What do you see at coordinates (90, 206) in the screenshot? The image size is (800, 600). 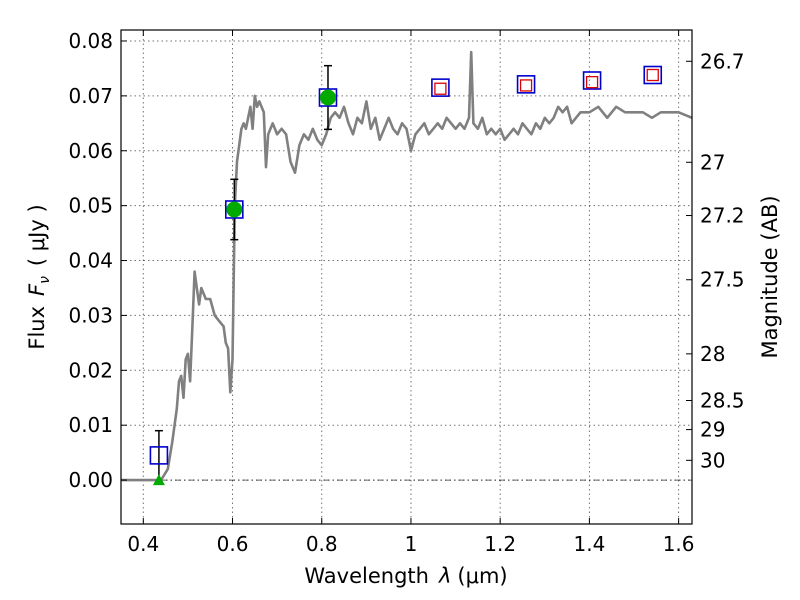 I see `y-tick-label: 0.05` at bounding box center [90, 206].